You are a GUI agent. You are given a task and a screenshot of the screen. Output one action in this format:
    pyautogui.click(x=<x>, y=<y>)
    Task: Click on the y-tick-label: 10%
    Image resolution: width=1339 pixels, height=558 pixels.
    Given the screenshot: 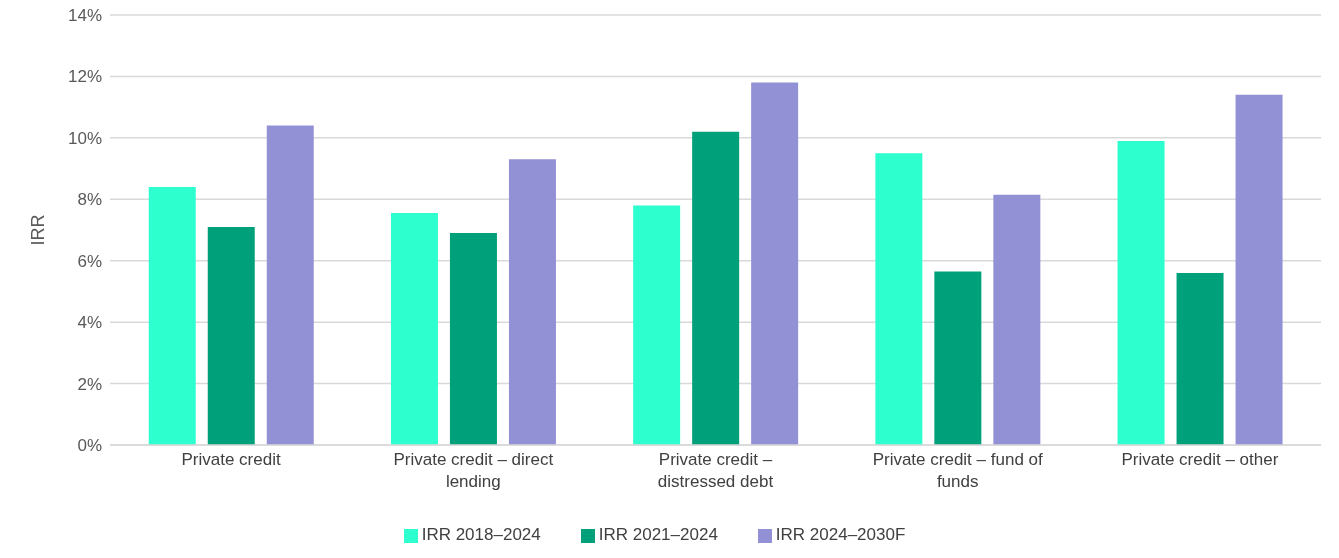 What is the action you would take?
    pyautogui.click(x=84, y=138)
    